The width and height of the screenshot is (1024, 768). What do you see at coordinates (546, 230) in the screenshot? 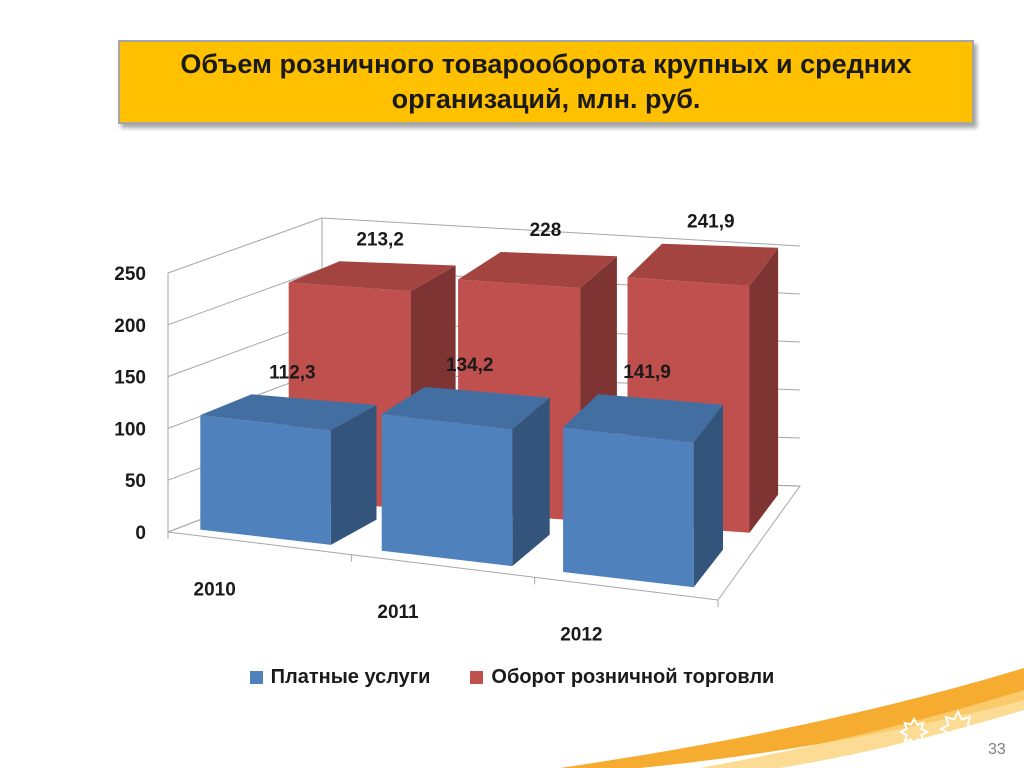
I see `data-label: 228` at bounding box center [546, 230].